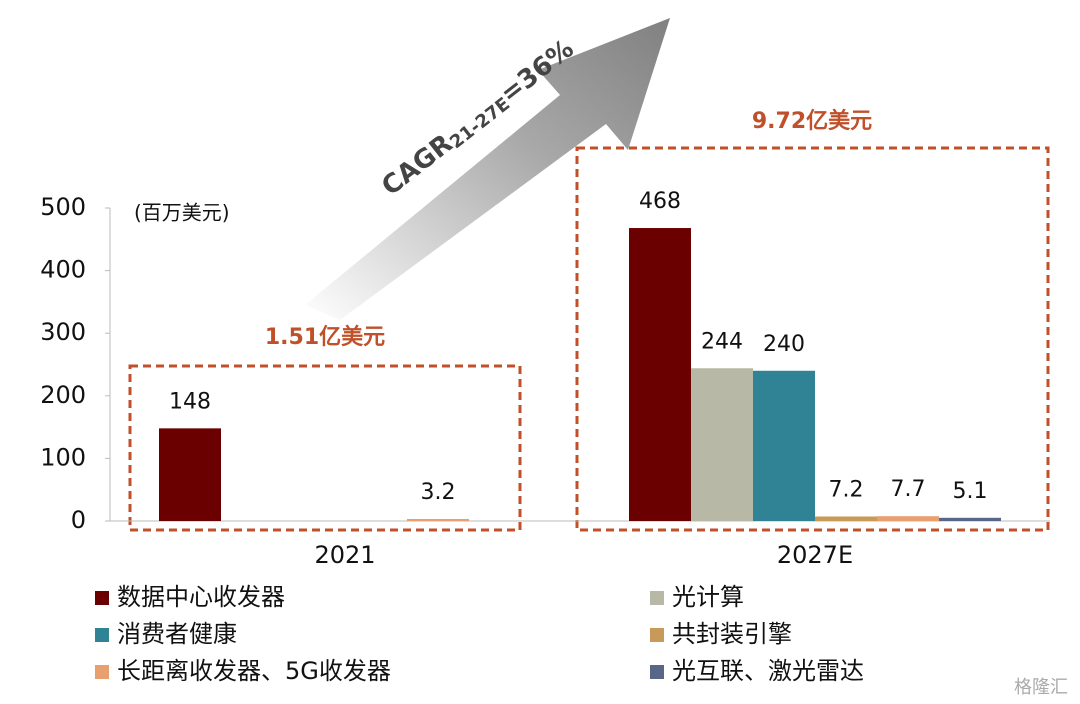 The image size is (1080, 704). Describe the element at coordinates (708, 597) in the screenshot. I see `legend-label: 光计算` at that location.